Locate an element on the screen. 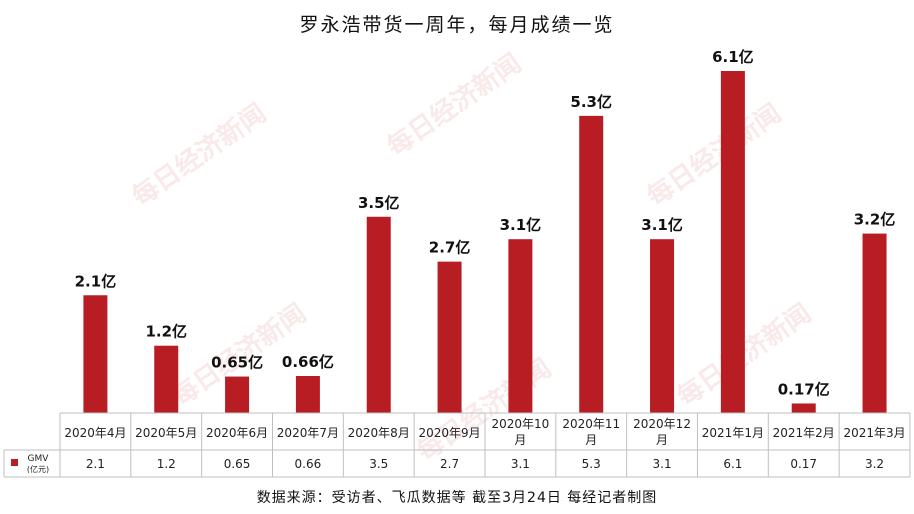 This screenshot has width=914, height=514. data-label: 6.1亿 is located at coordinates (733, 57).